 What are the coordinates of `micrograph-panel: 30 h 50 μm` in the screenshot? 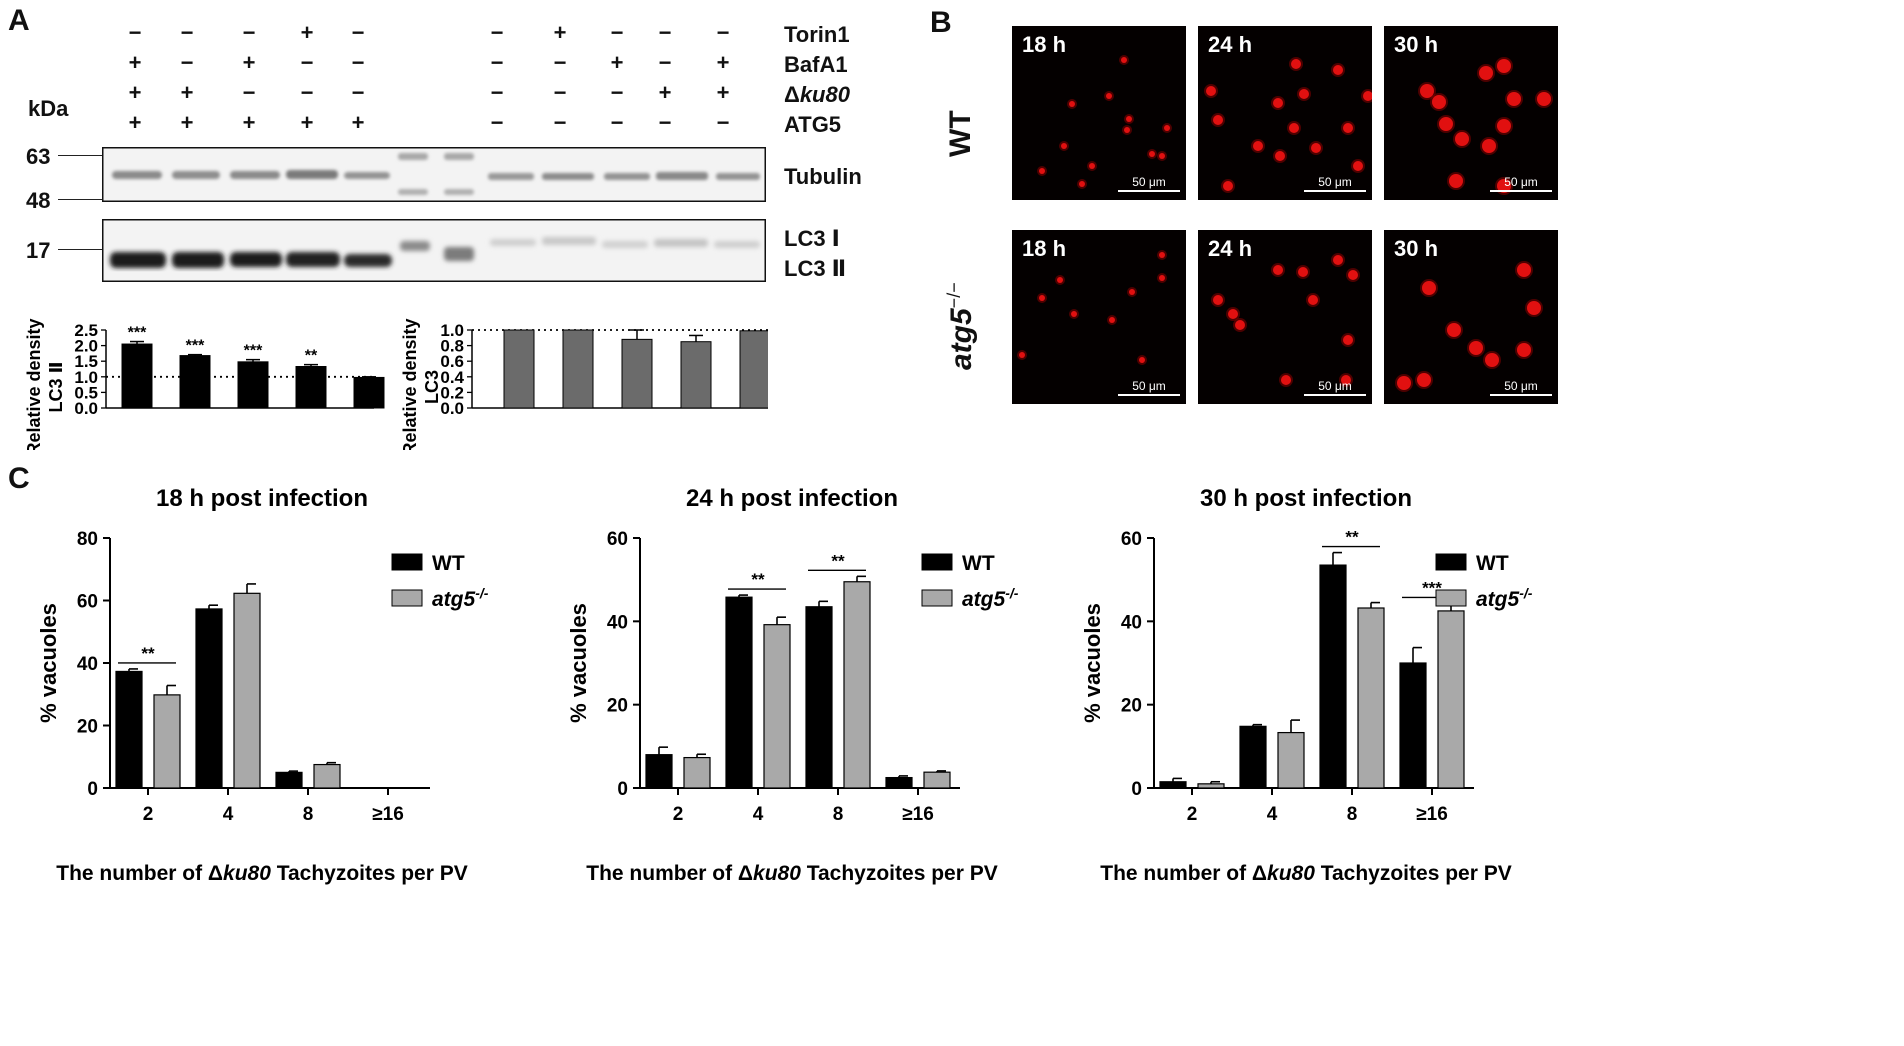 It's located at (1471, 113).